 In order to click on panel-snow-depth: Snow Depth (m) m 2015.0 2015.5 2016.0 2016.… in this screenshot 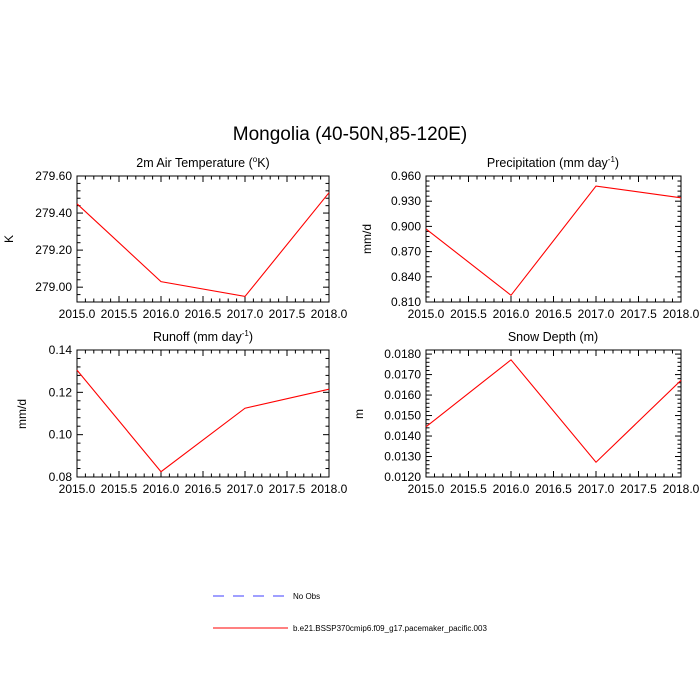, I will do `click(526, 413)`.